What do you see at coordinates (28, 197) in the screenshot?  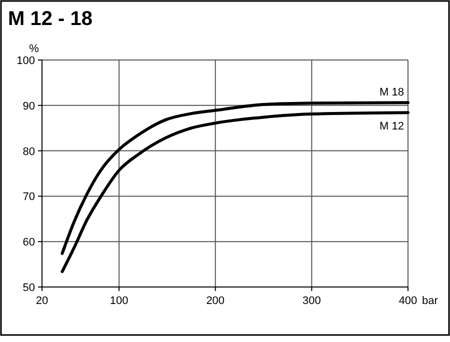 I see `y-tick-label: 70` at bounding box center [28, 197].